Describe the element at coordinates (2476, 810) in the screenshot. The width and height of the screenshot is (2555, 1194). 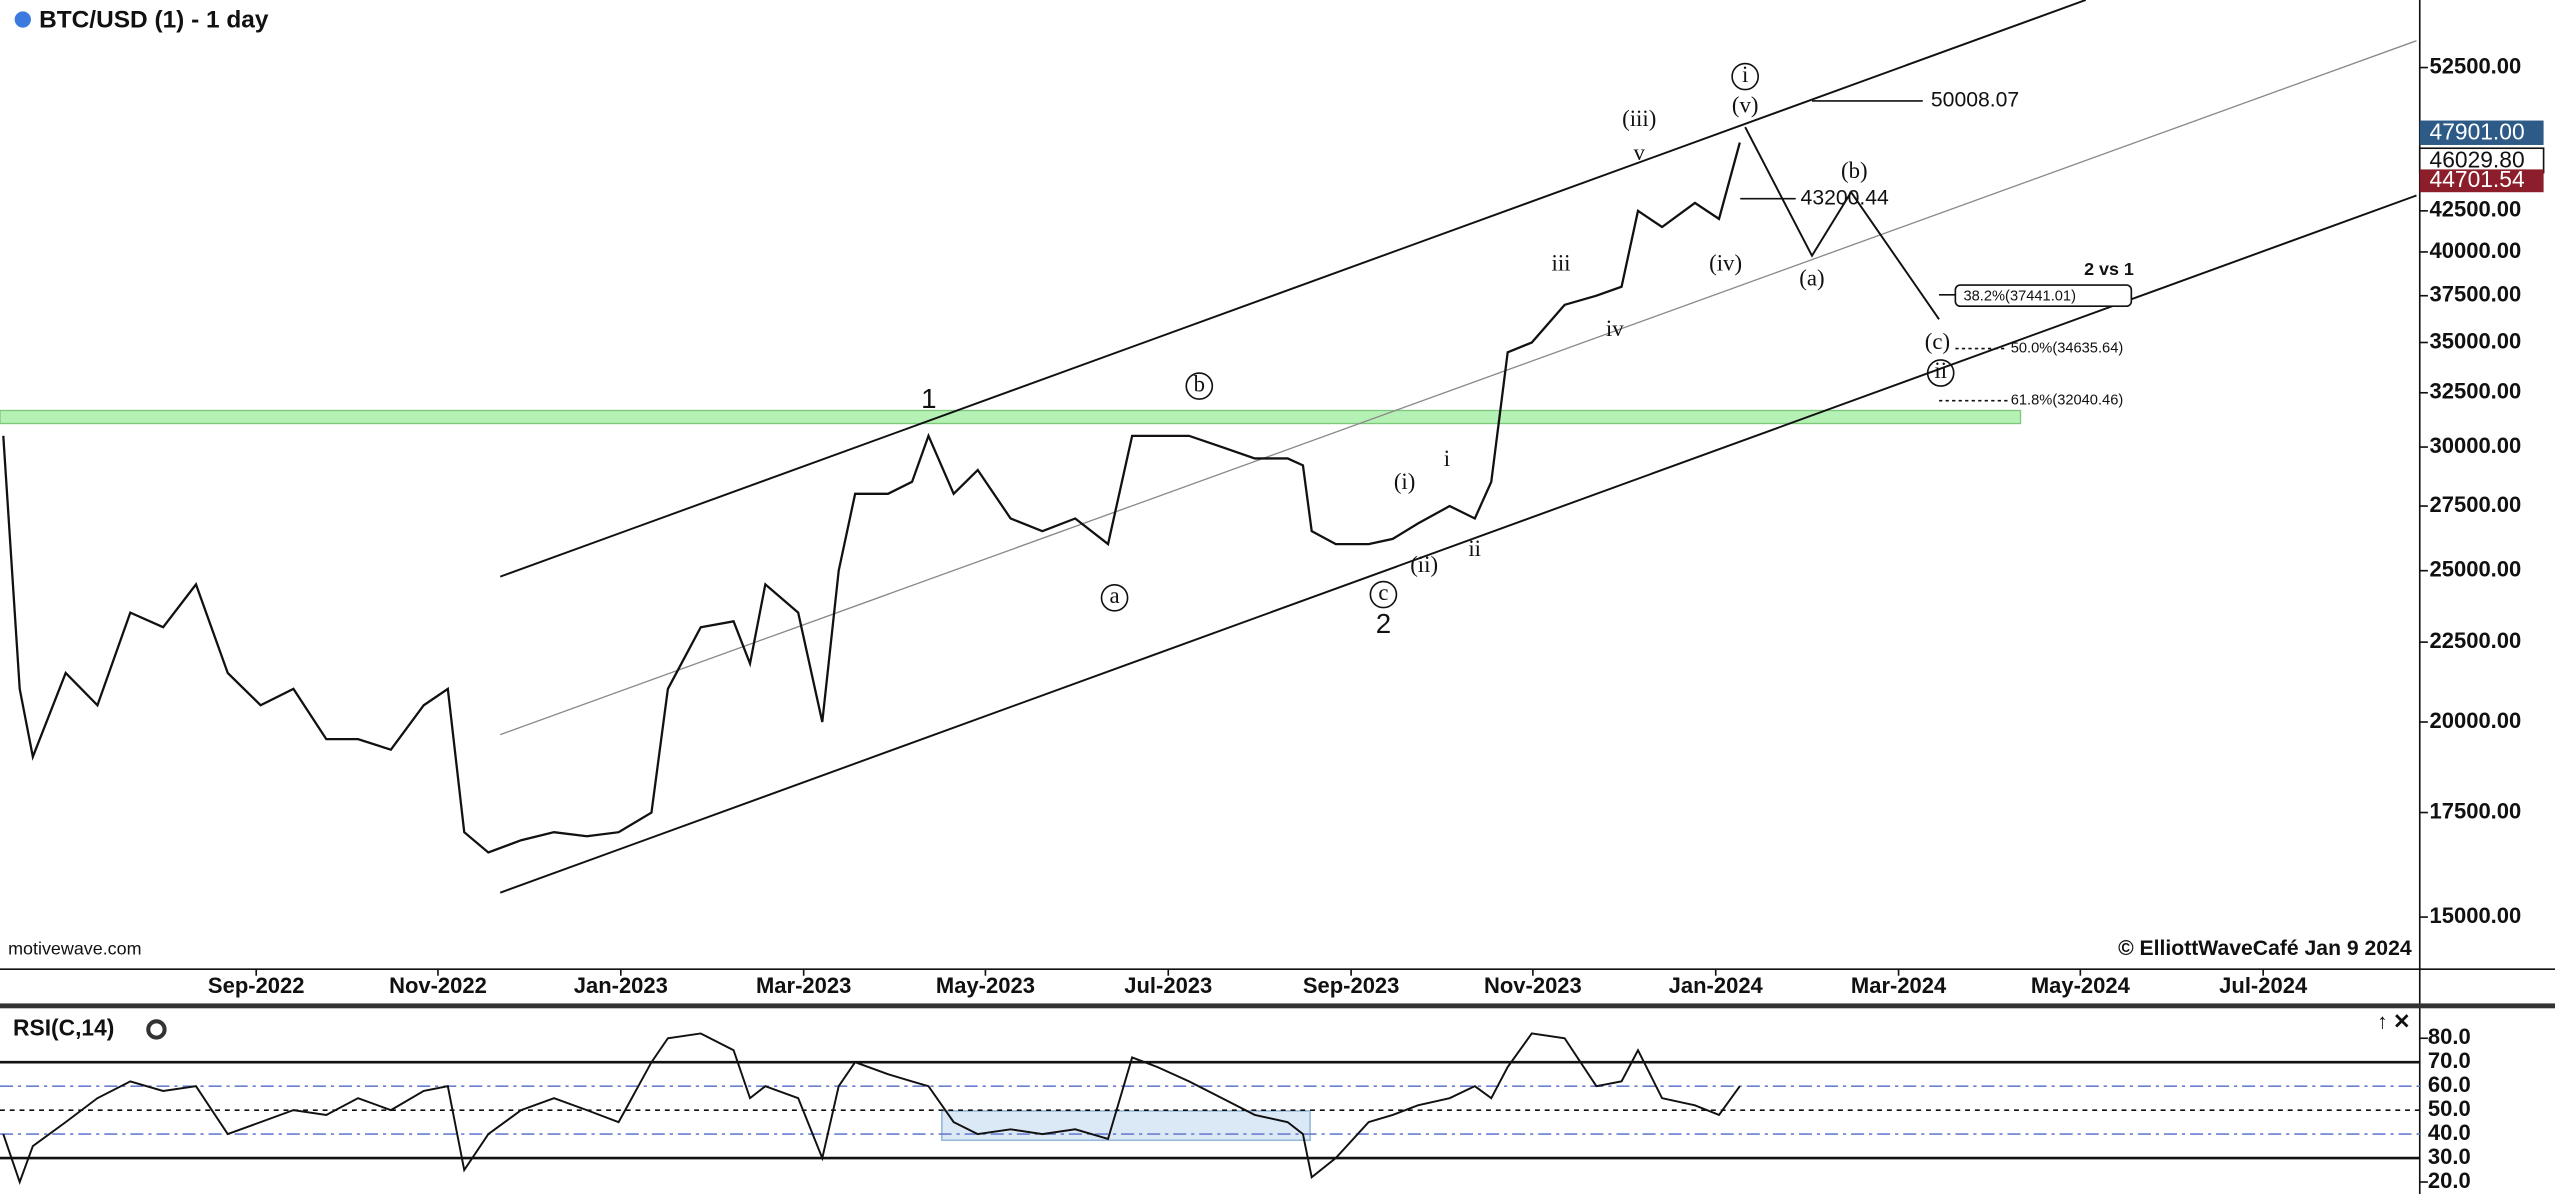
I see `y-tick-label: 17500.00` at that location.